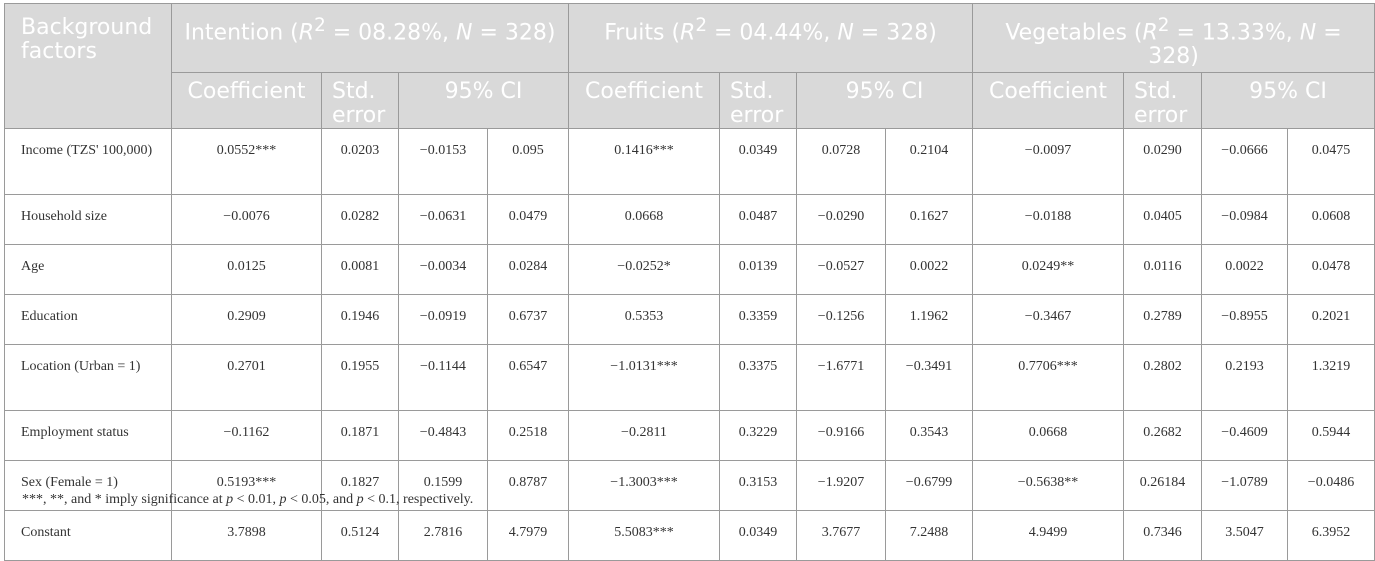 Image resolution: width=1375 pixels, height=561 pixels. What do you see at coordinates (360, 319) in the screenshot?
I see `table-cell: 0.1946` at bounding box center [360, 319].